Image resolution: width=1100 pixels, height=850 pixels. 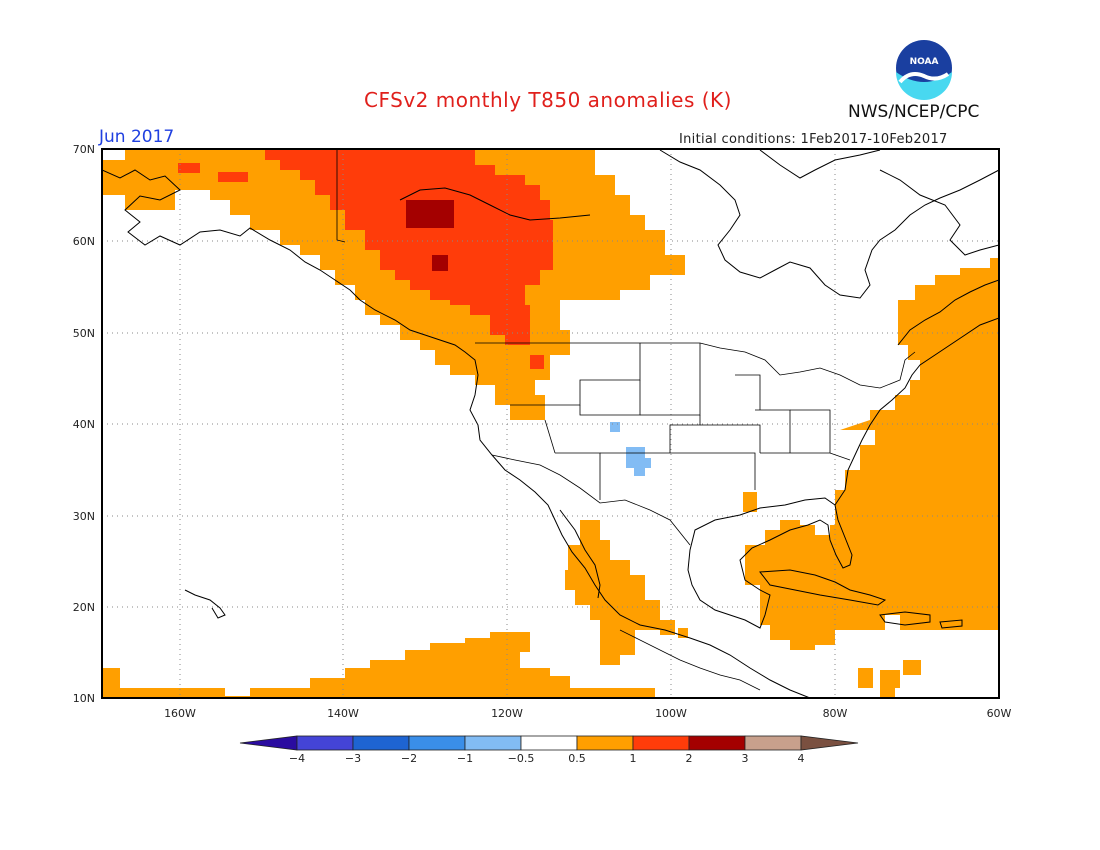 I want to click on anomaly-area-dark-red, so click(x=430, y=214).